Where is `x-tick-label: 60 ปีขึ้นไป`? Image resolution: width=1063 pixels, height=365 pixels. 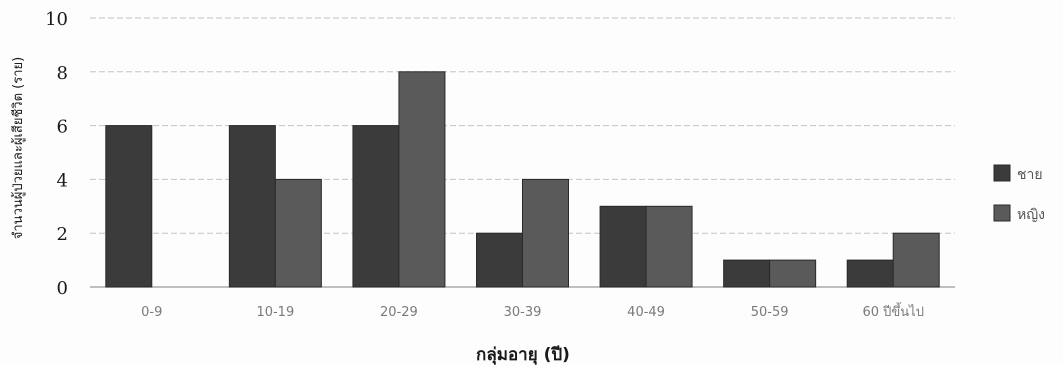
x-tick-label: 60 ปีขึ้นไป is located at coordinates (893, 311).